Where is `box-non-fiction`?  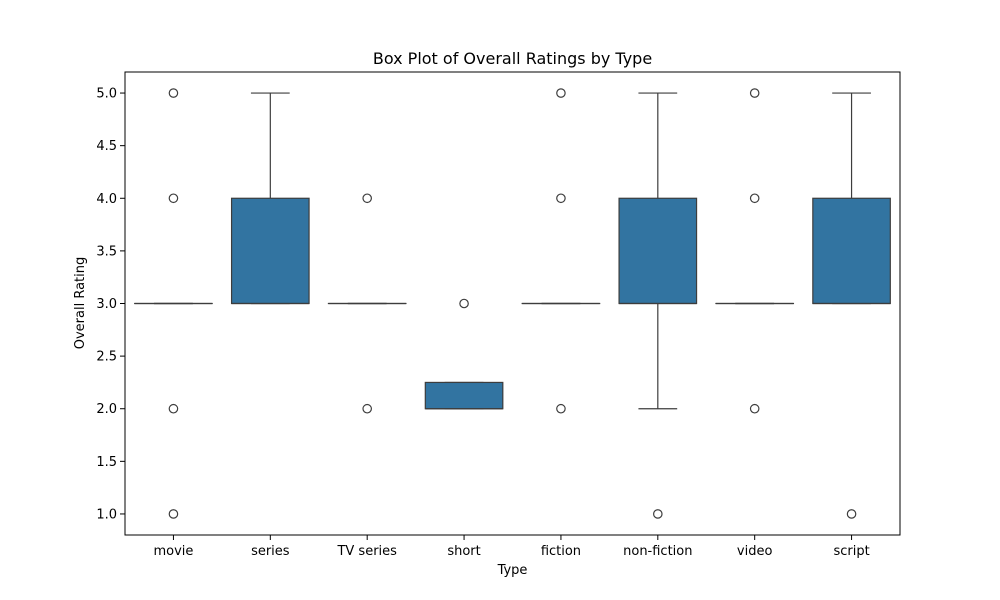
box-non-fiction is located at coordinates (658, 251).